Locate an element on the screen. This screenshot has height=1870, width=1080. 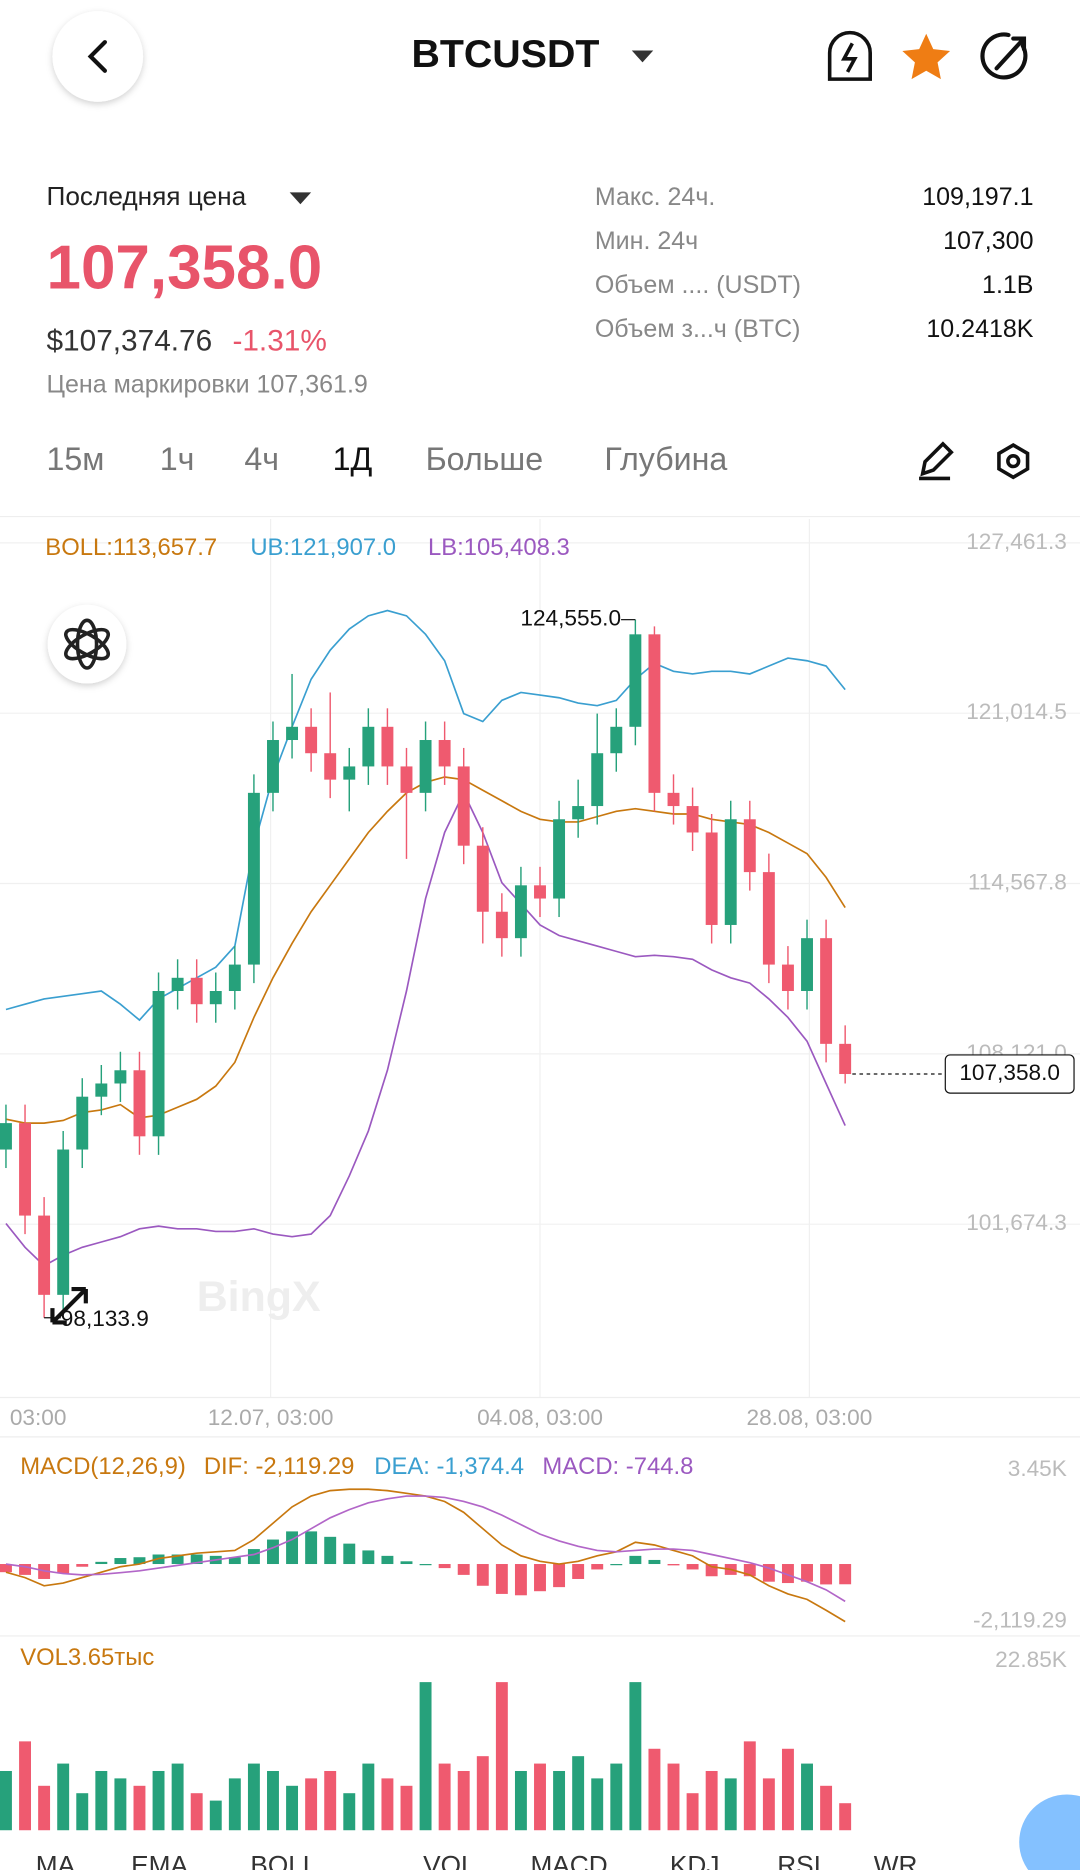
price-change: -1.31% is located at coordinates (279, 340).